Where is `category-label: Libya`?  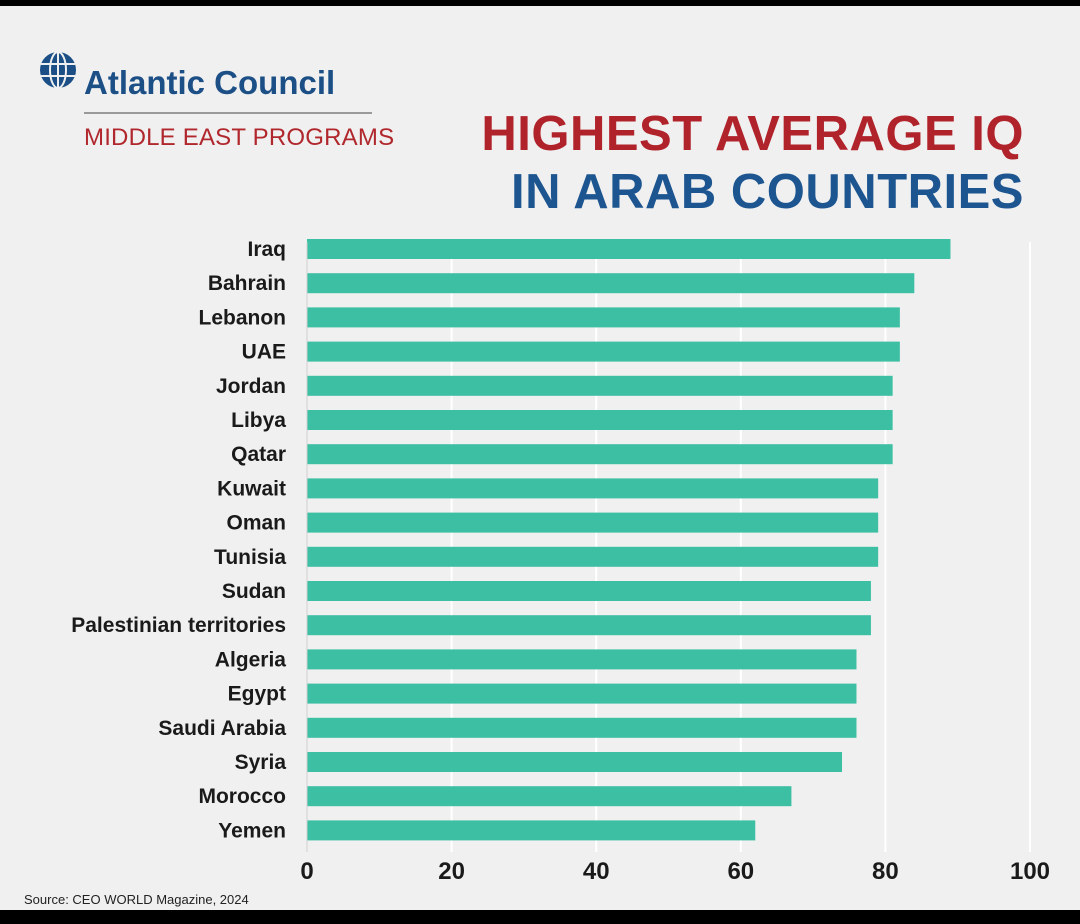
category-label: Libya is located at coordinates (258, 420).